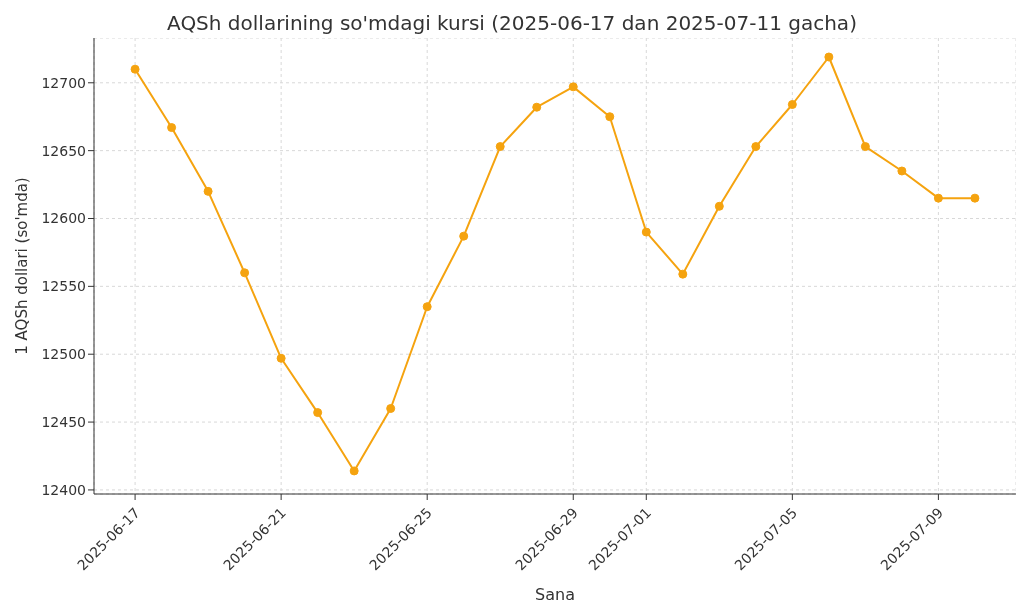 The image size is (1024, 610). I want to click on x-axis-title: Sana, so click(555, 594).